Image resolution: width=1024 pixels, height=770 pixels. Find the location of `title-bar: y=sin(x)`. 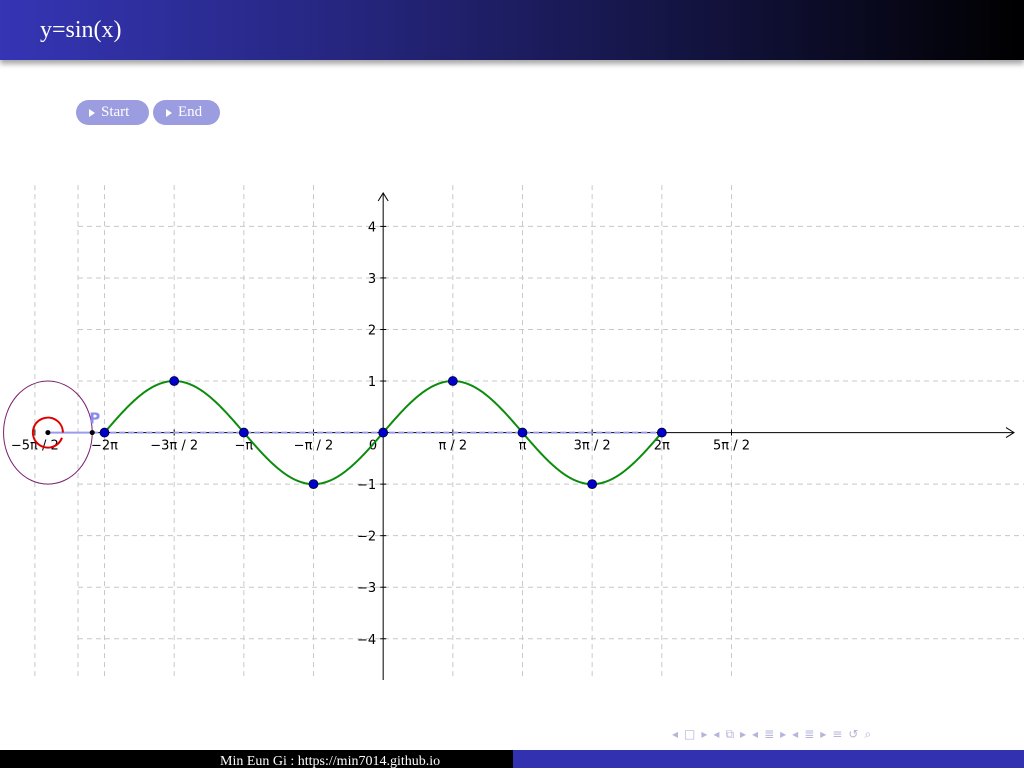

title-bar: y=sin(x) is located at coordinates (512, 30).